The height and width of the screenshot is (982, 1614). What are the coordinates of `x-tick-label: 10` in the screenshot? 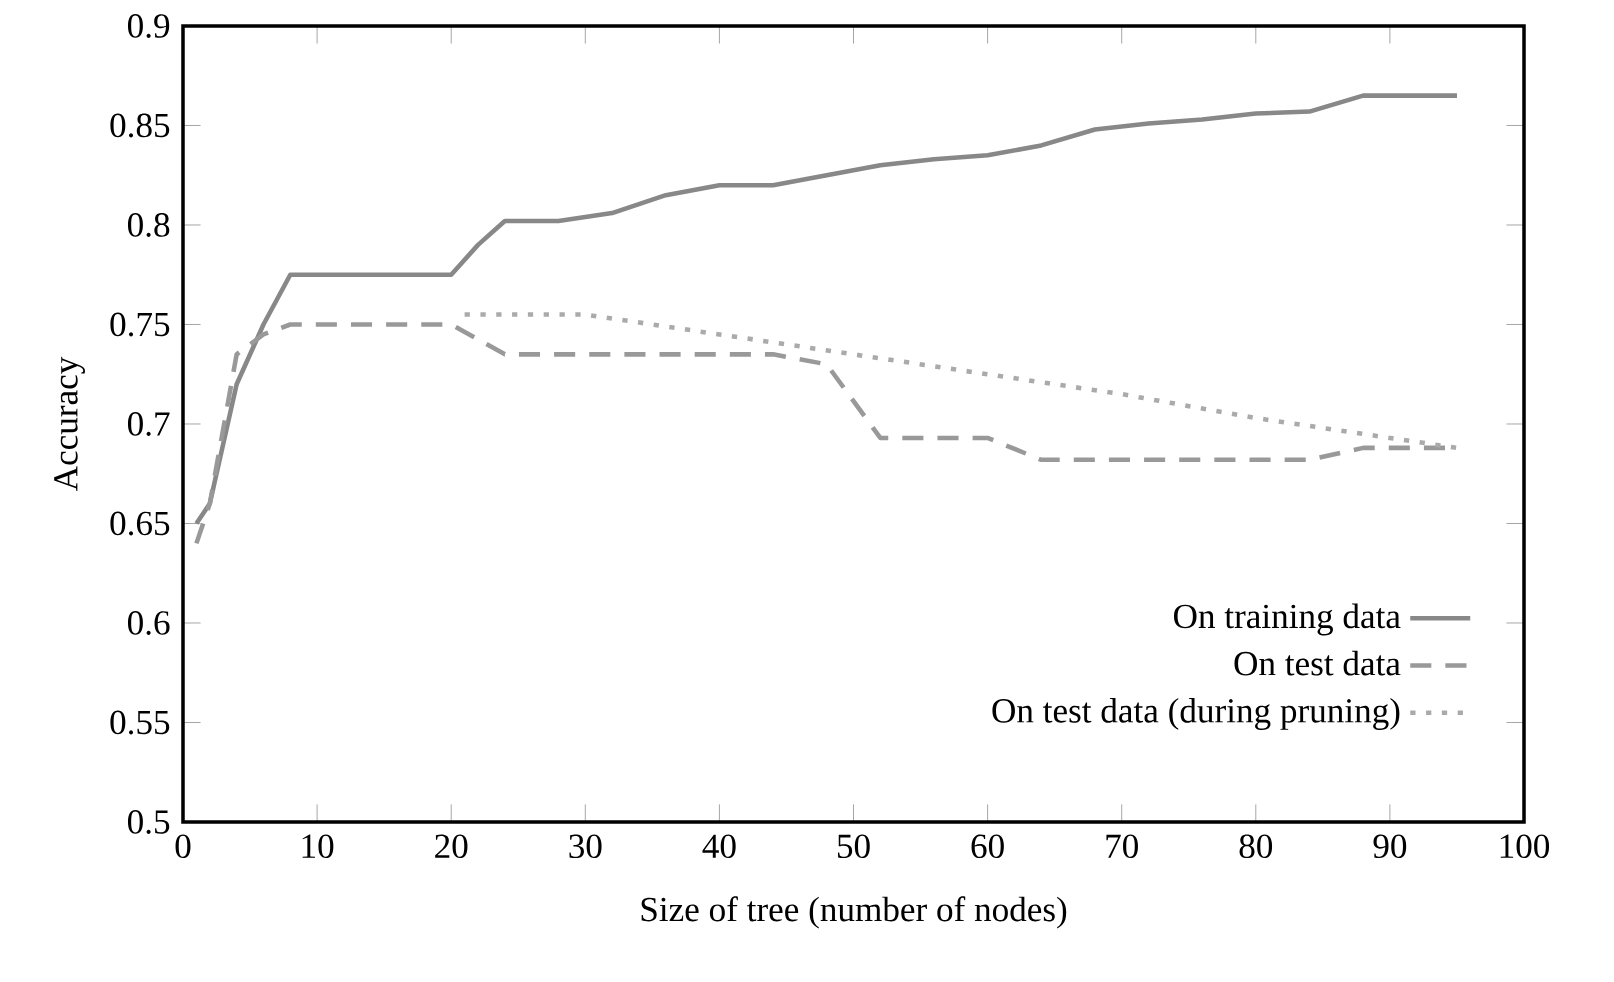 It's located at (318, 846).